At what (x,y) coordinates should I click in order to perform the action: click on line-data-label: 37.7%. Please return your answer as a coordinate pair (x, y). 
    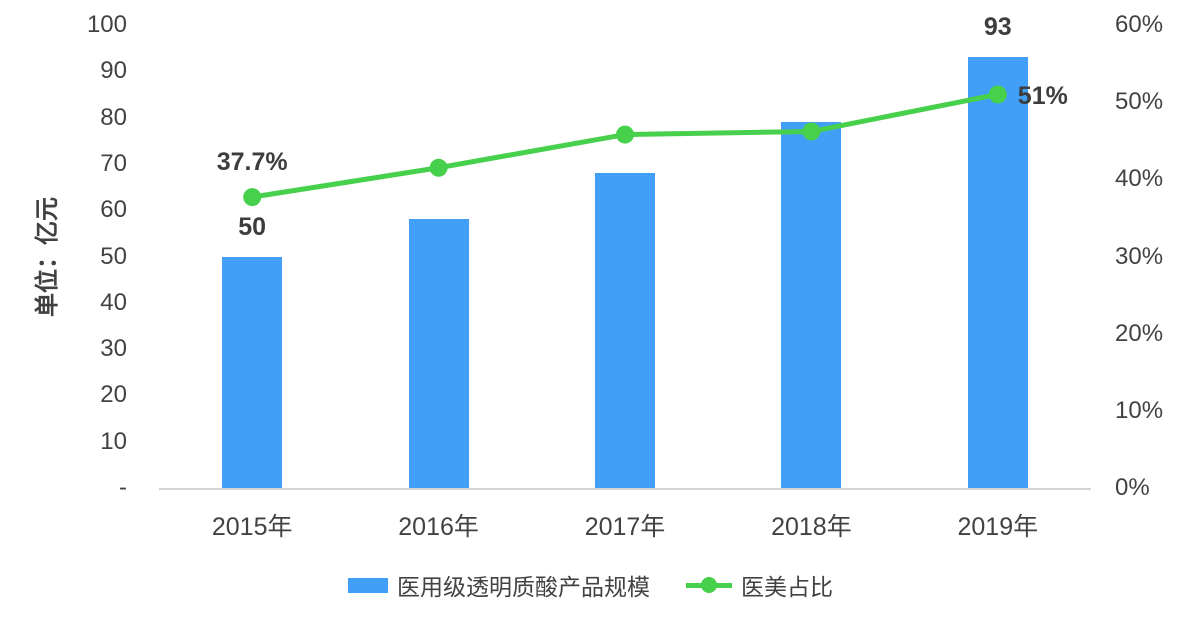
    Looking at the image, I should click on (252, 162).